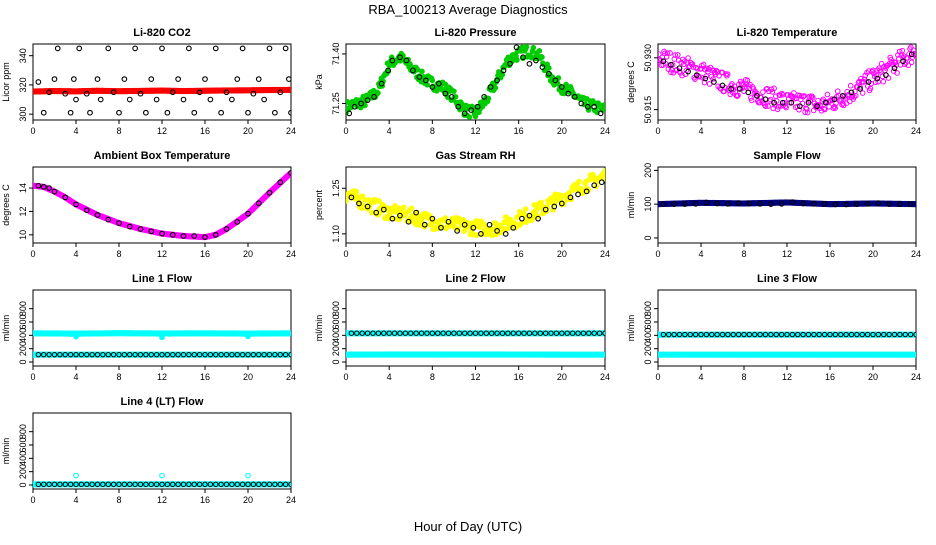 The height and width of the screenshot is (545, 936). I want to click on x-tick-label: 0, so click(345, 254).